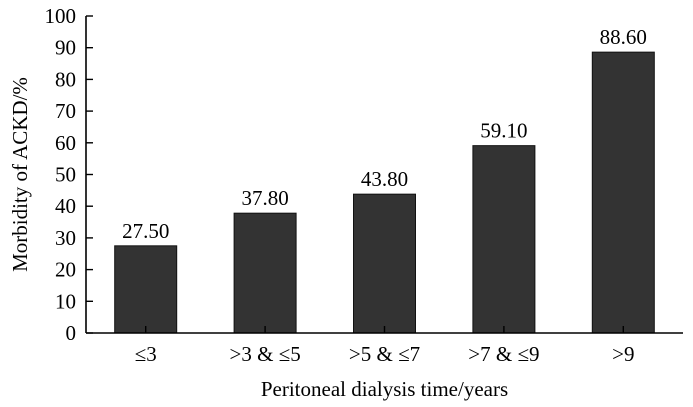 This screenshot has height=407, width=693. I want to click on y-tick-label: 50, so click(65, 175).